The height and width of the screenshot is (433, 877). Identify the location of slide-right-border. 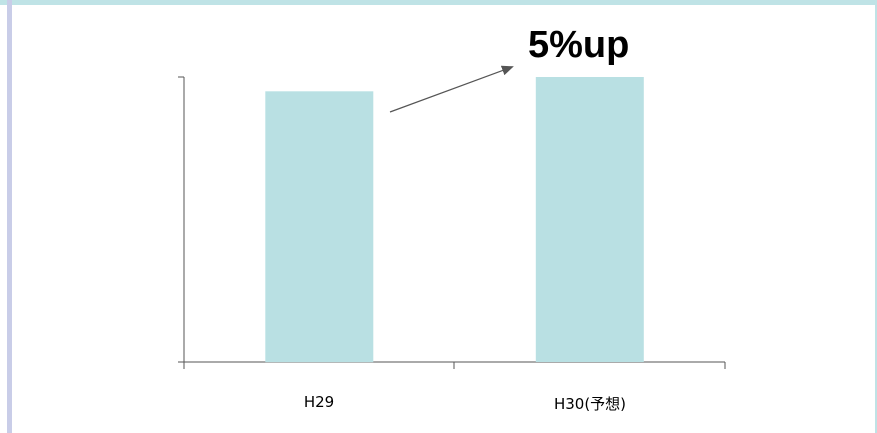
(876, 216).